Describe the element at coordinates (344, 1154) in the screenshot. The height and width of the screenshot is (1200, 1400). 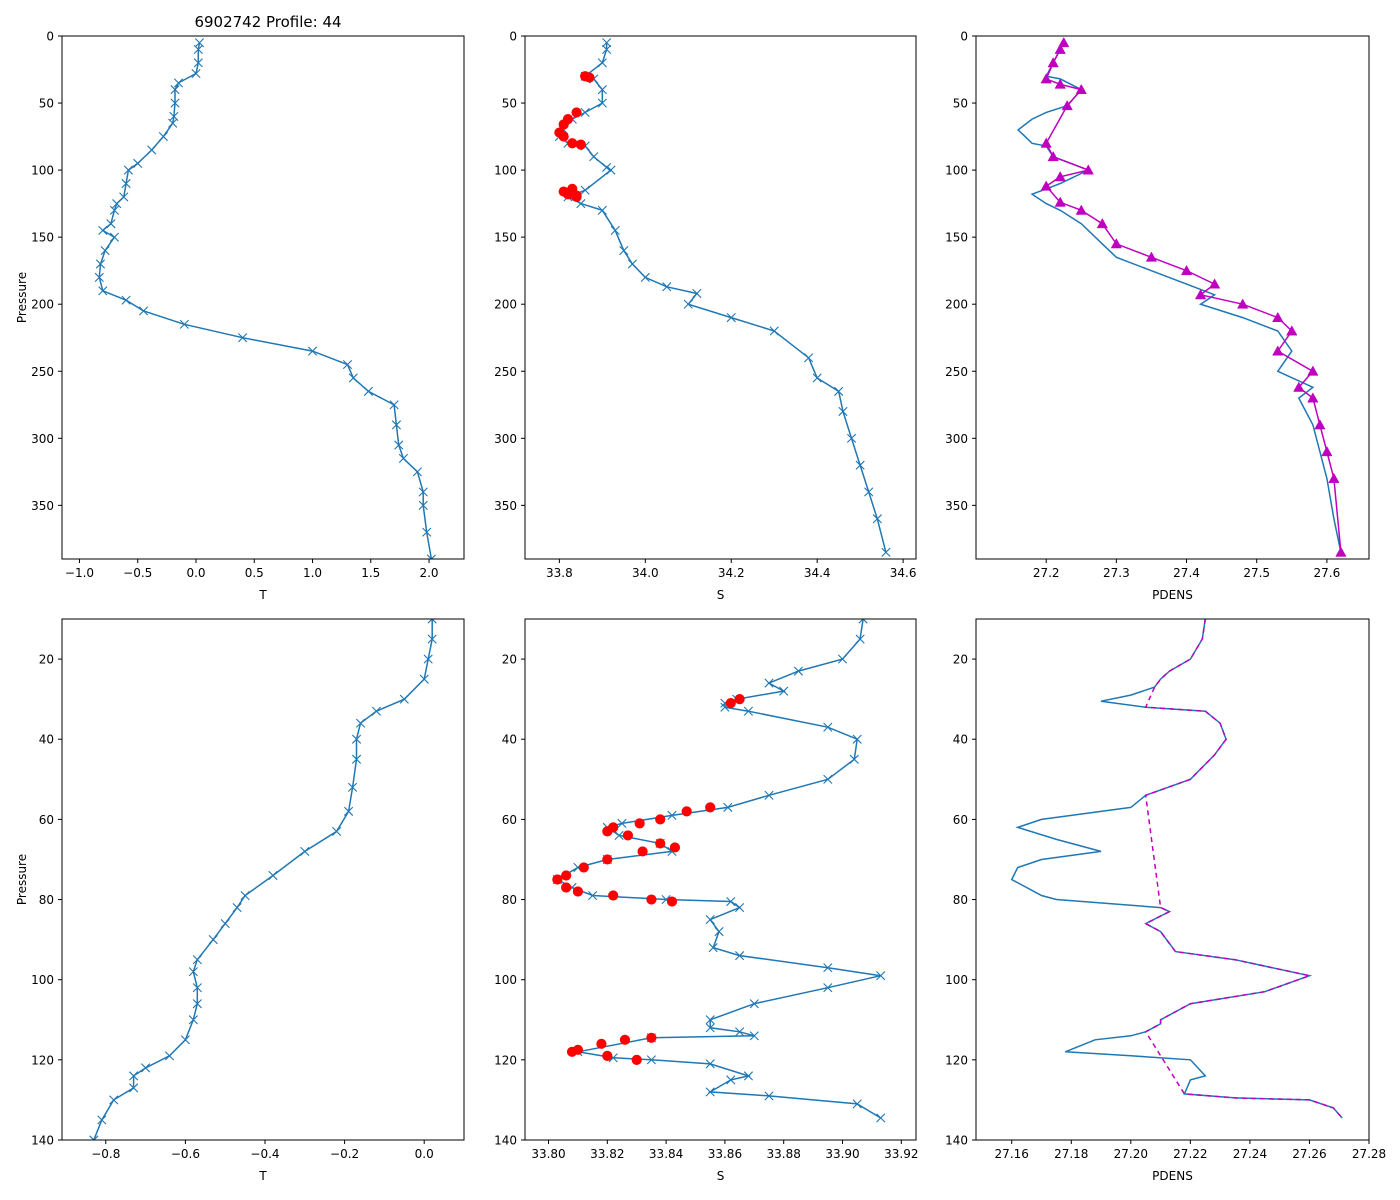
I see `x-tick-label: −0.2` at that location.